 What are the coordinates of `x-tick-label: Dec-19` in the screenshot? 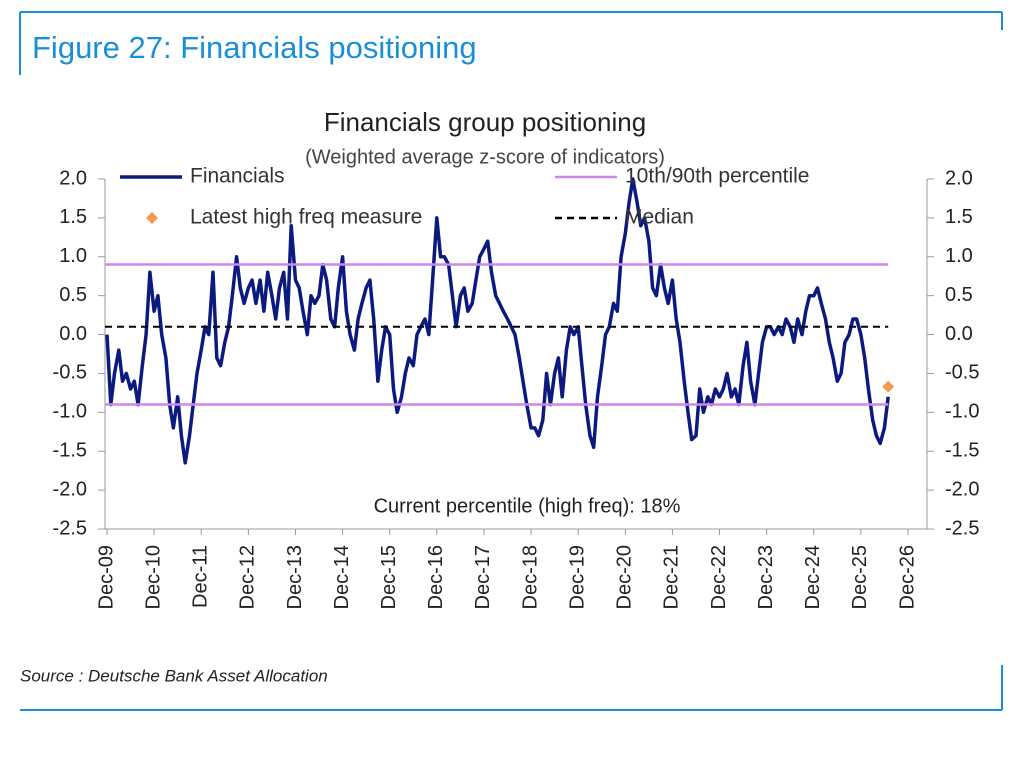 It's located at (577, 577).